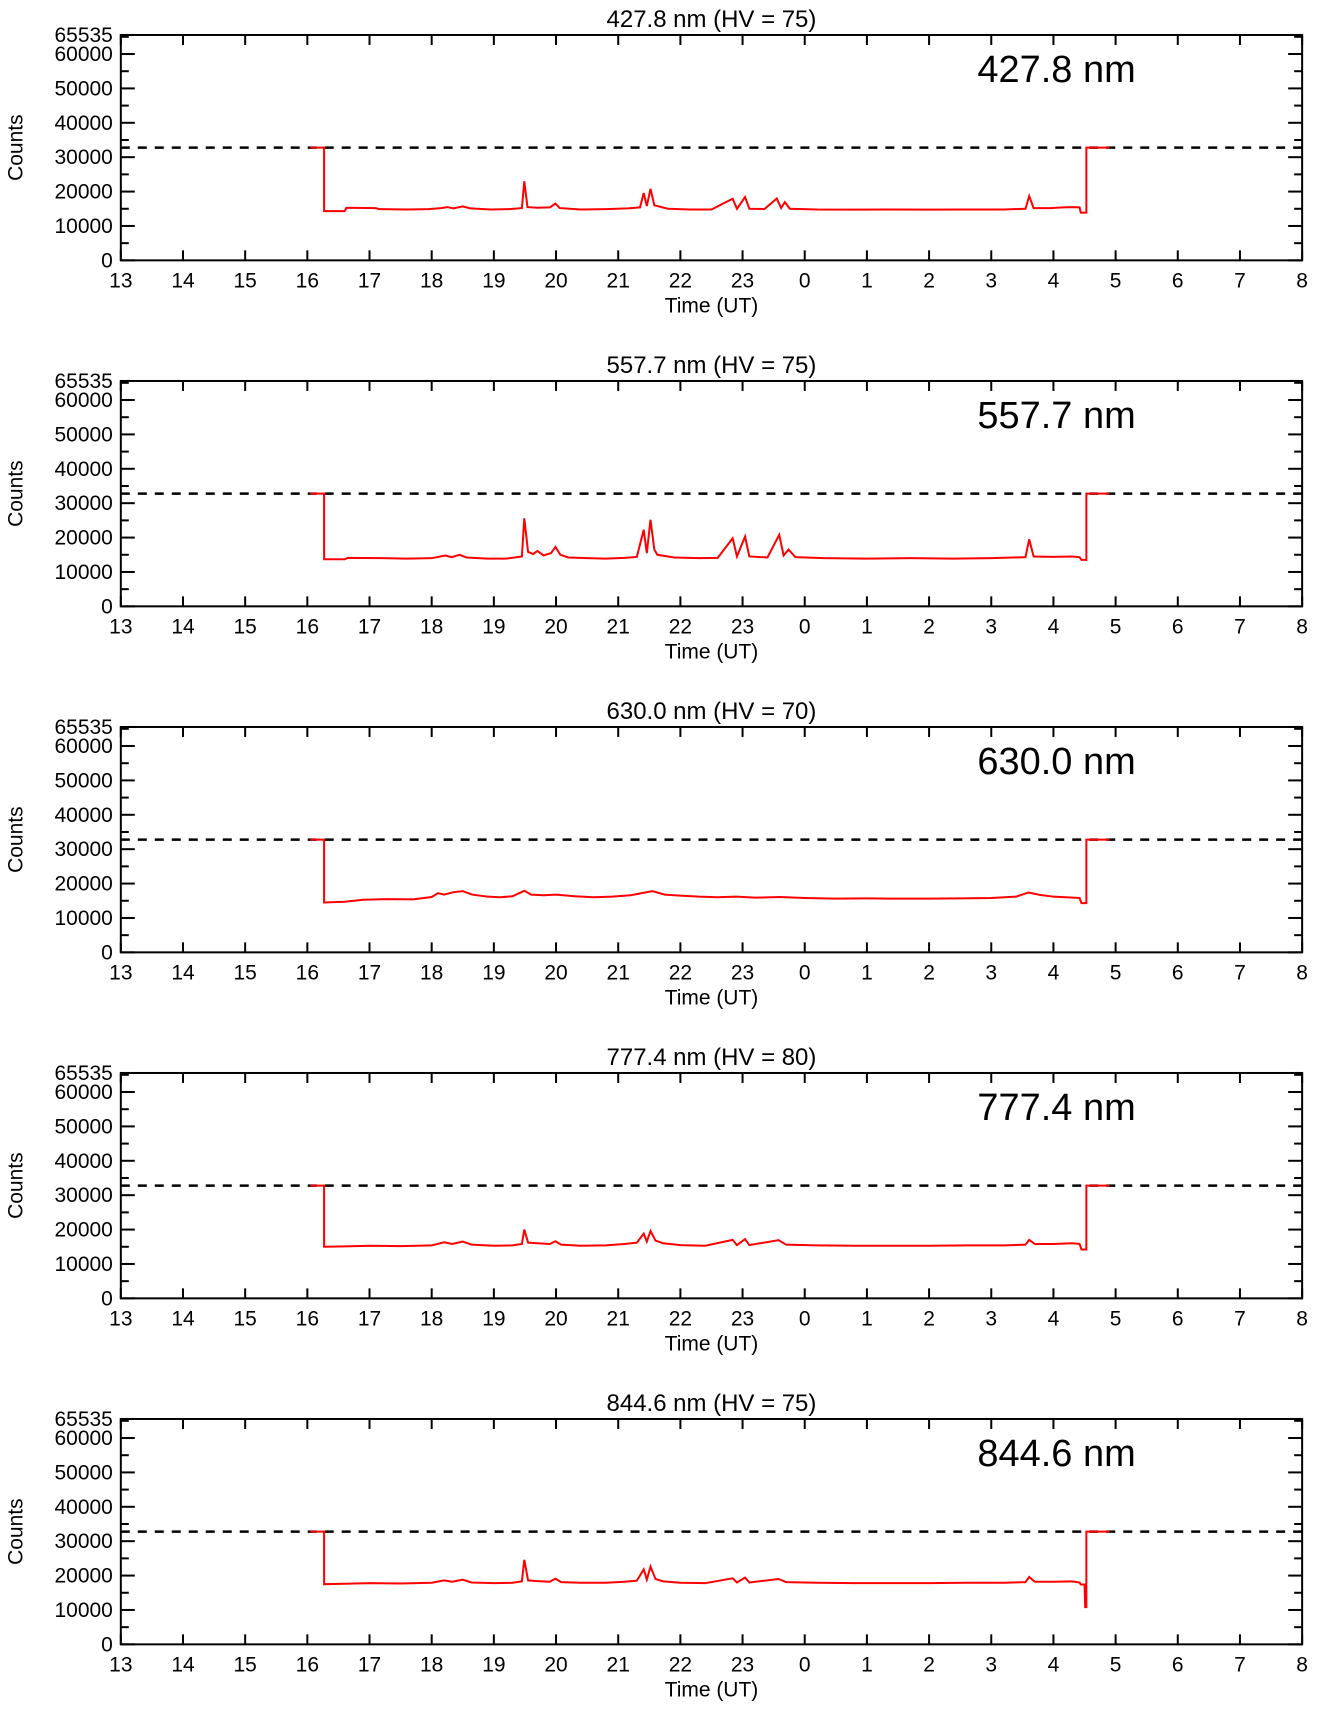 Image resolution: width=1336 pixels, height=1731 pixels. What do you see at coordinates (712, 1057) in the screenshot?
I see `panel-title: 777.4 nm (HV = 80)` at bounding box center [712, 1057].